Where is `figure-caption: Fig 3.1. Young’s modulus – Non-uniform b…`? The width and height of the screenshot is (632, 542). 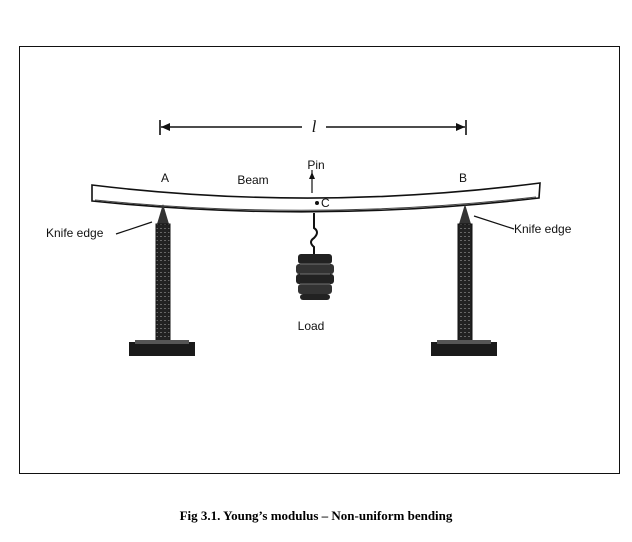
figure-caption: Fig 3.1. Young’s modulus – Non-uniform b… is located at coordinates (316, 515).